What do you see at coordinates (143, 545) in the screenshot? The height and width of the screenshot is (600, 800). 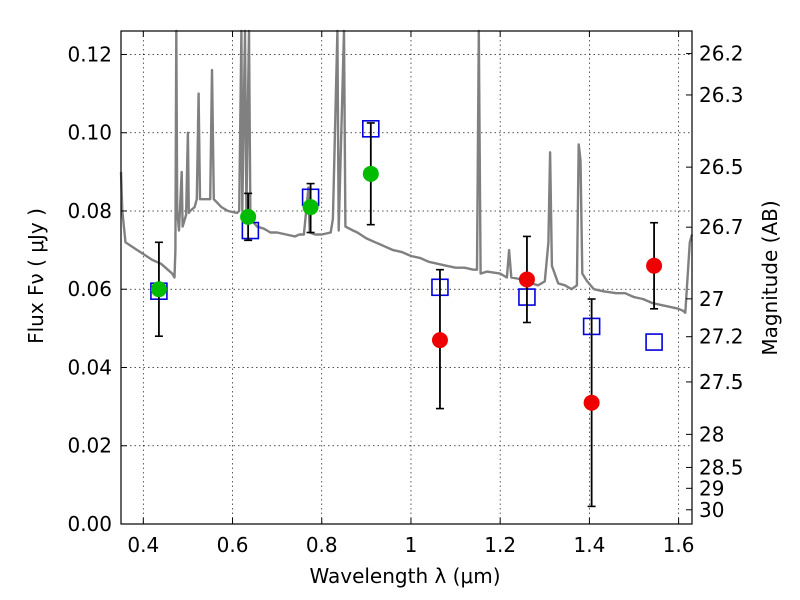 I see `x-tick-label: 0.4` at bounding box center [143, 545].